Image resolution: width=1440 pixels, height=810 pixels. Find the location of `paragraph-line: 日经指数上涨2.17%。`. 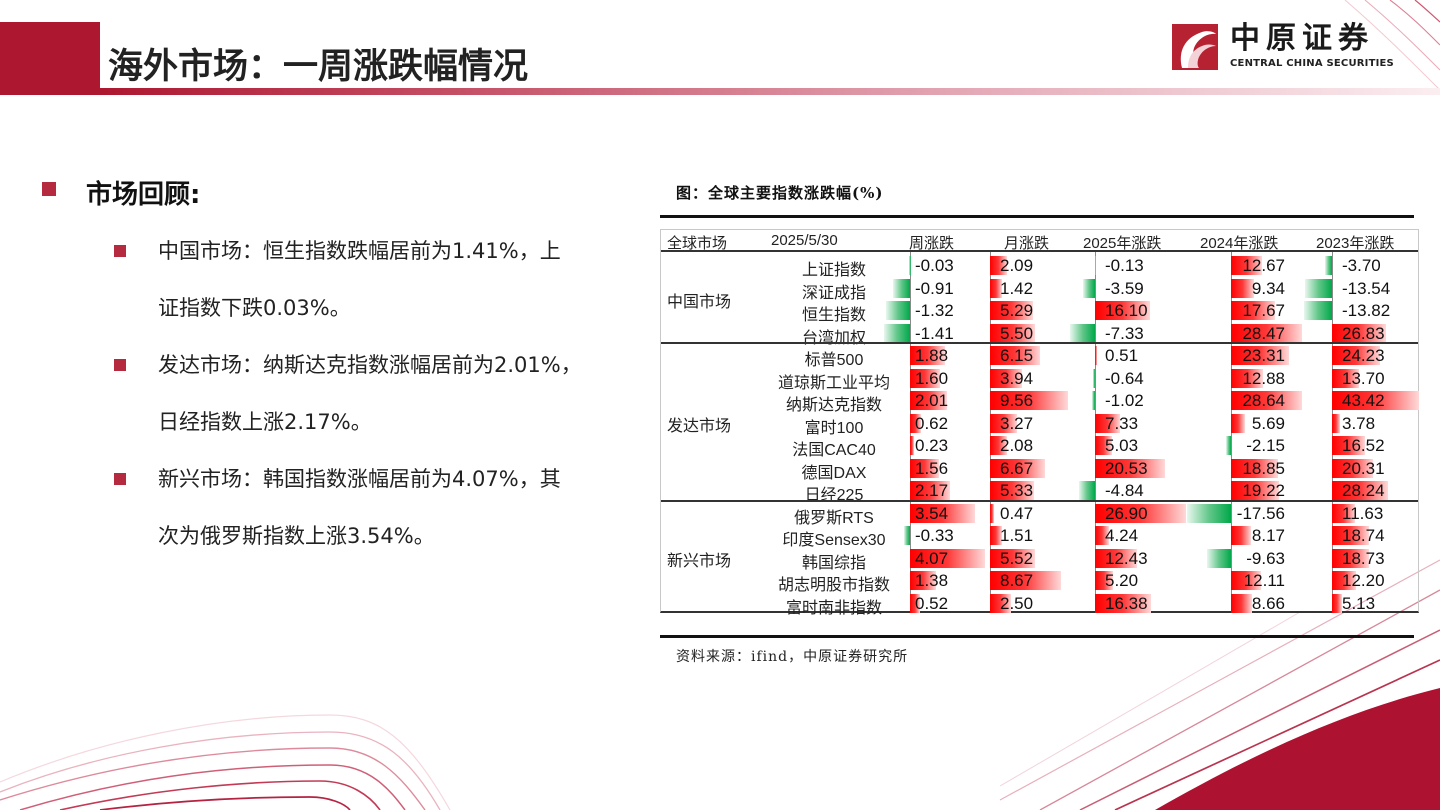

paragraph-line: 日经指数上涨2.17%。 is located at coordinates (265, 422).